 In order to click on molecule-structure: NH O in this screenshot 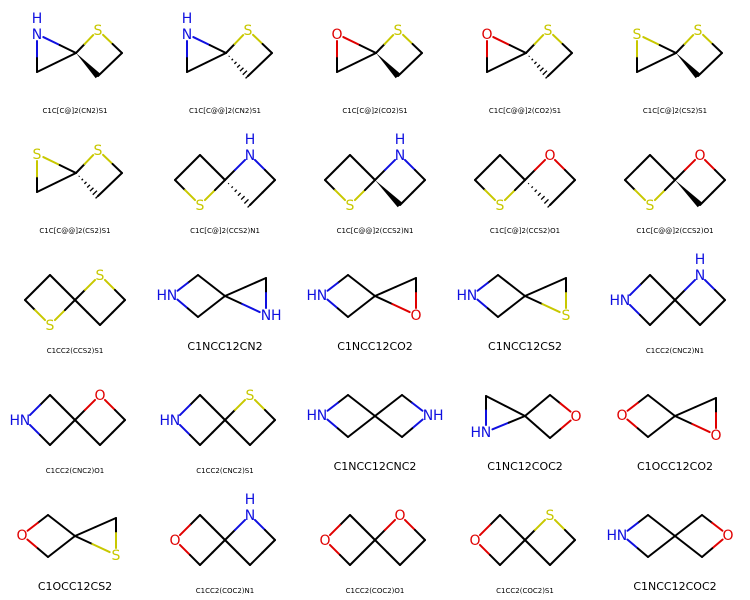, I will do `click(526, 417)`.